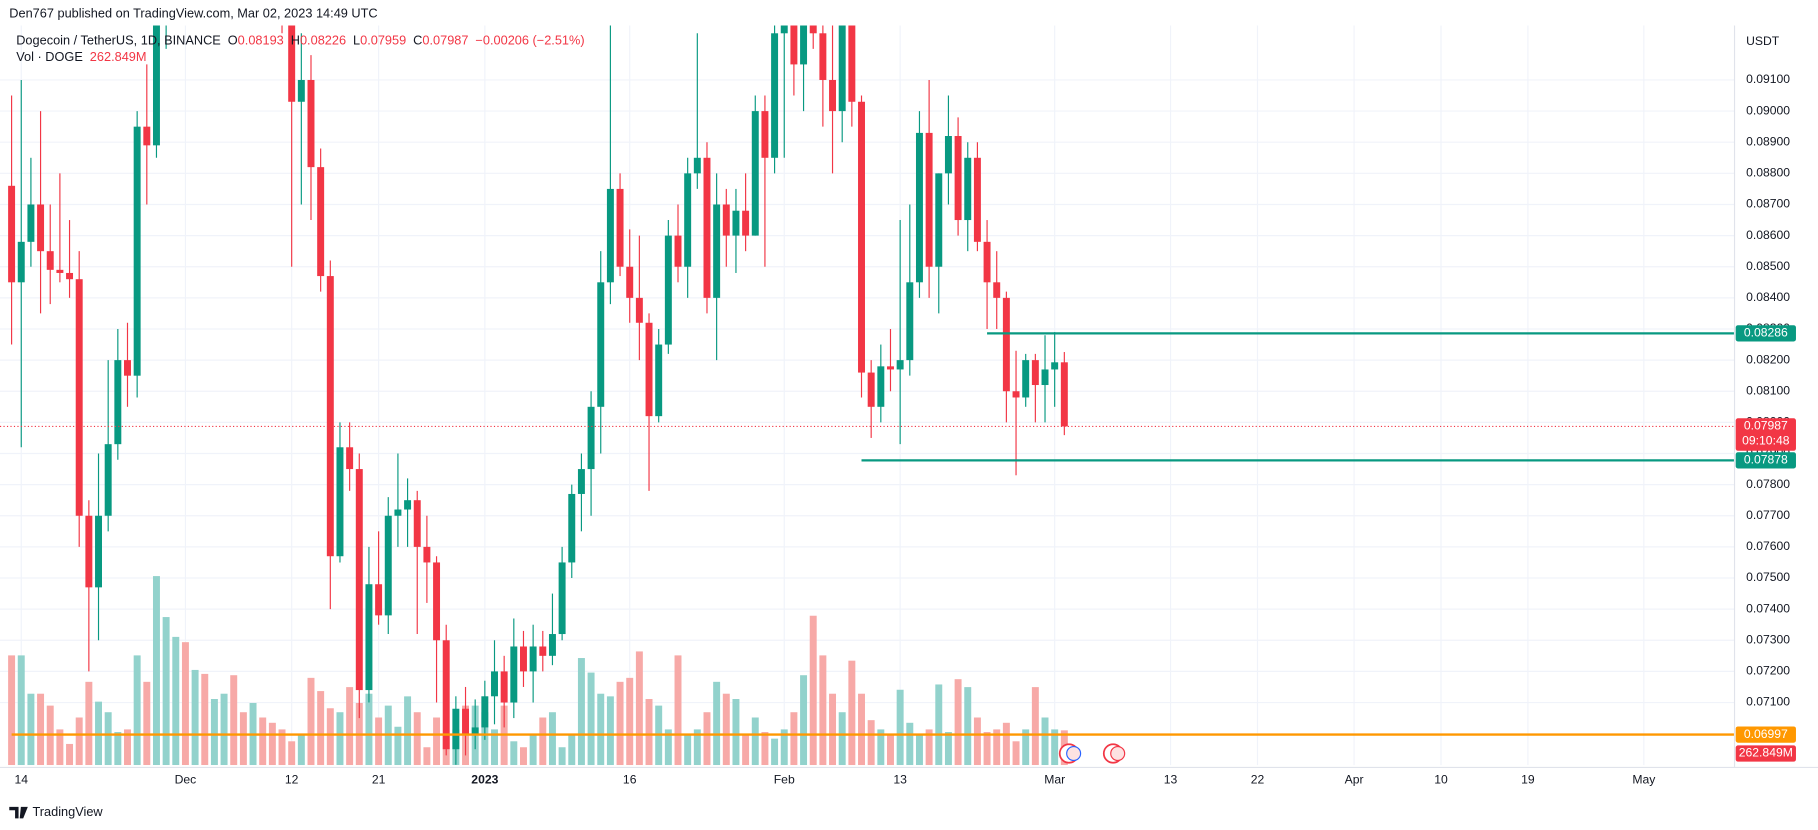  I want to click on y-tick-label: 0.08800, so click(1768, 173).